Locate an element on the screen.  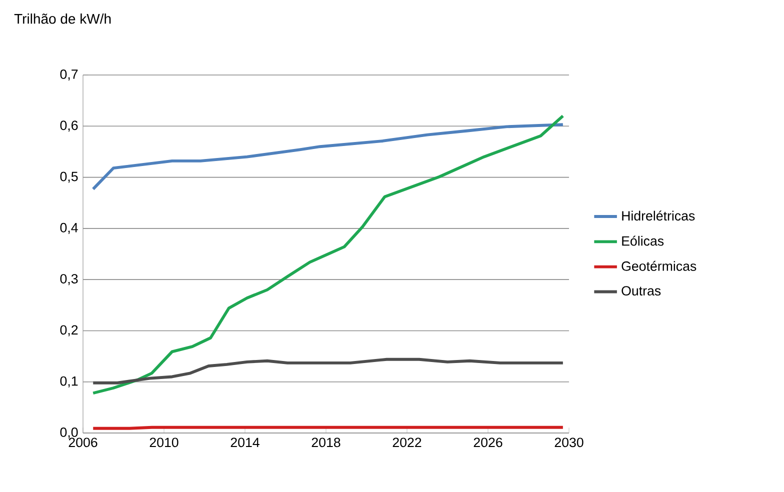
x-tick-label: 2030 is located at coordinates (569, 443).